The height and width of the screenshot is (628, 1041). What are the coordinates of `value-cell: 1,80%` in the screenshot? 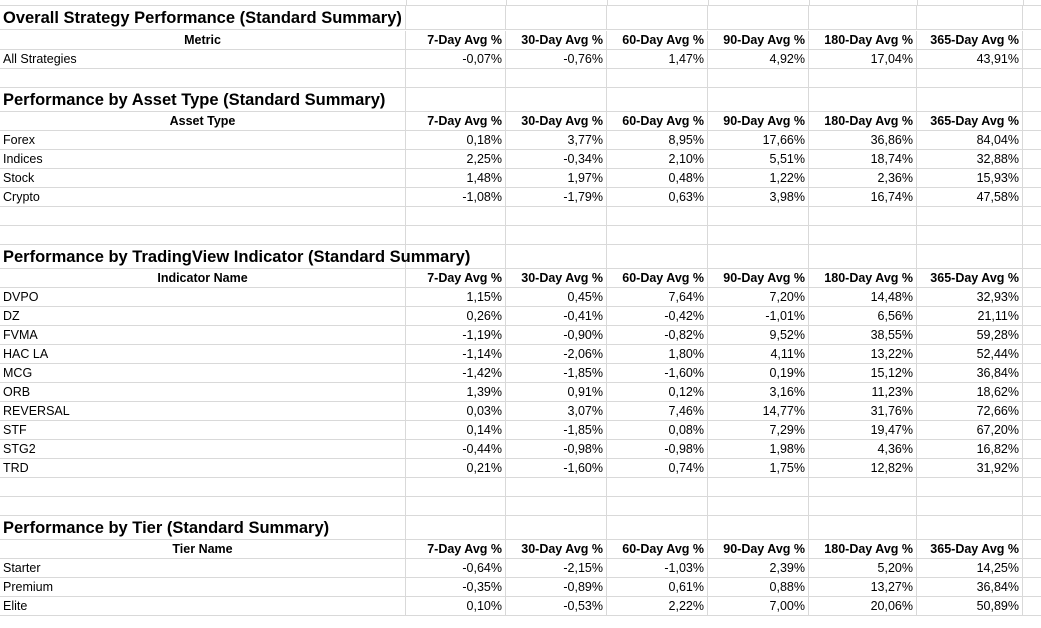 It's located at (657, 354).